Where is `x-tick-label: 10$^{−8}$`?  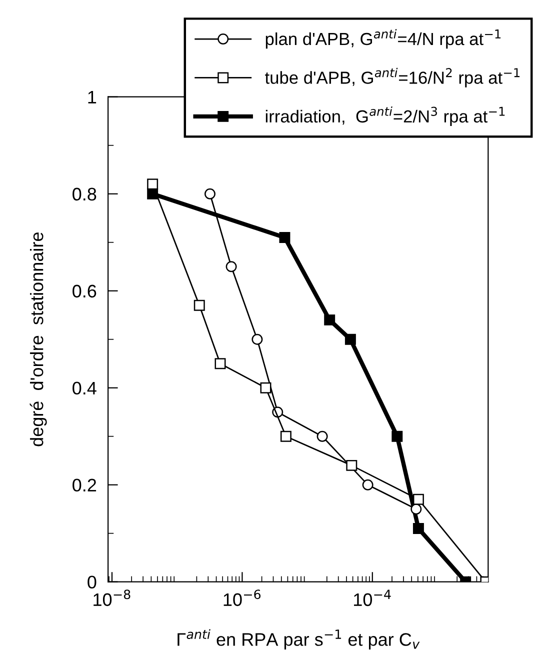
x-tick-label: 10$^{−8}$ is located at coordinates (112, 598).